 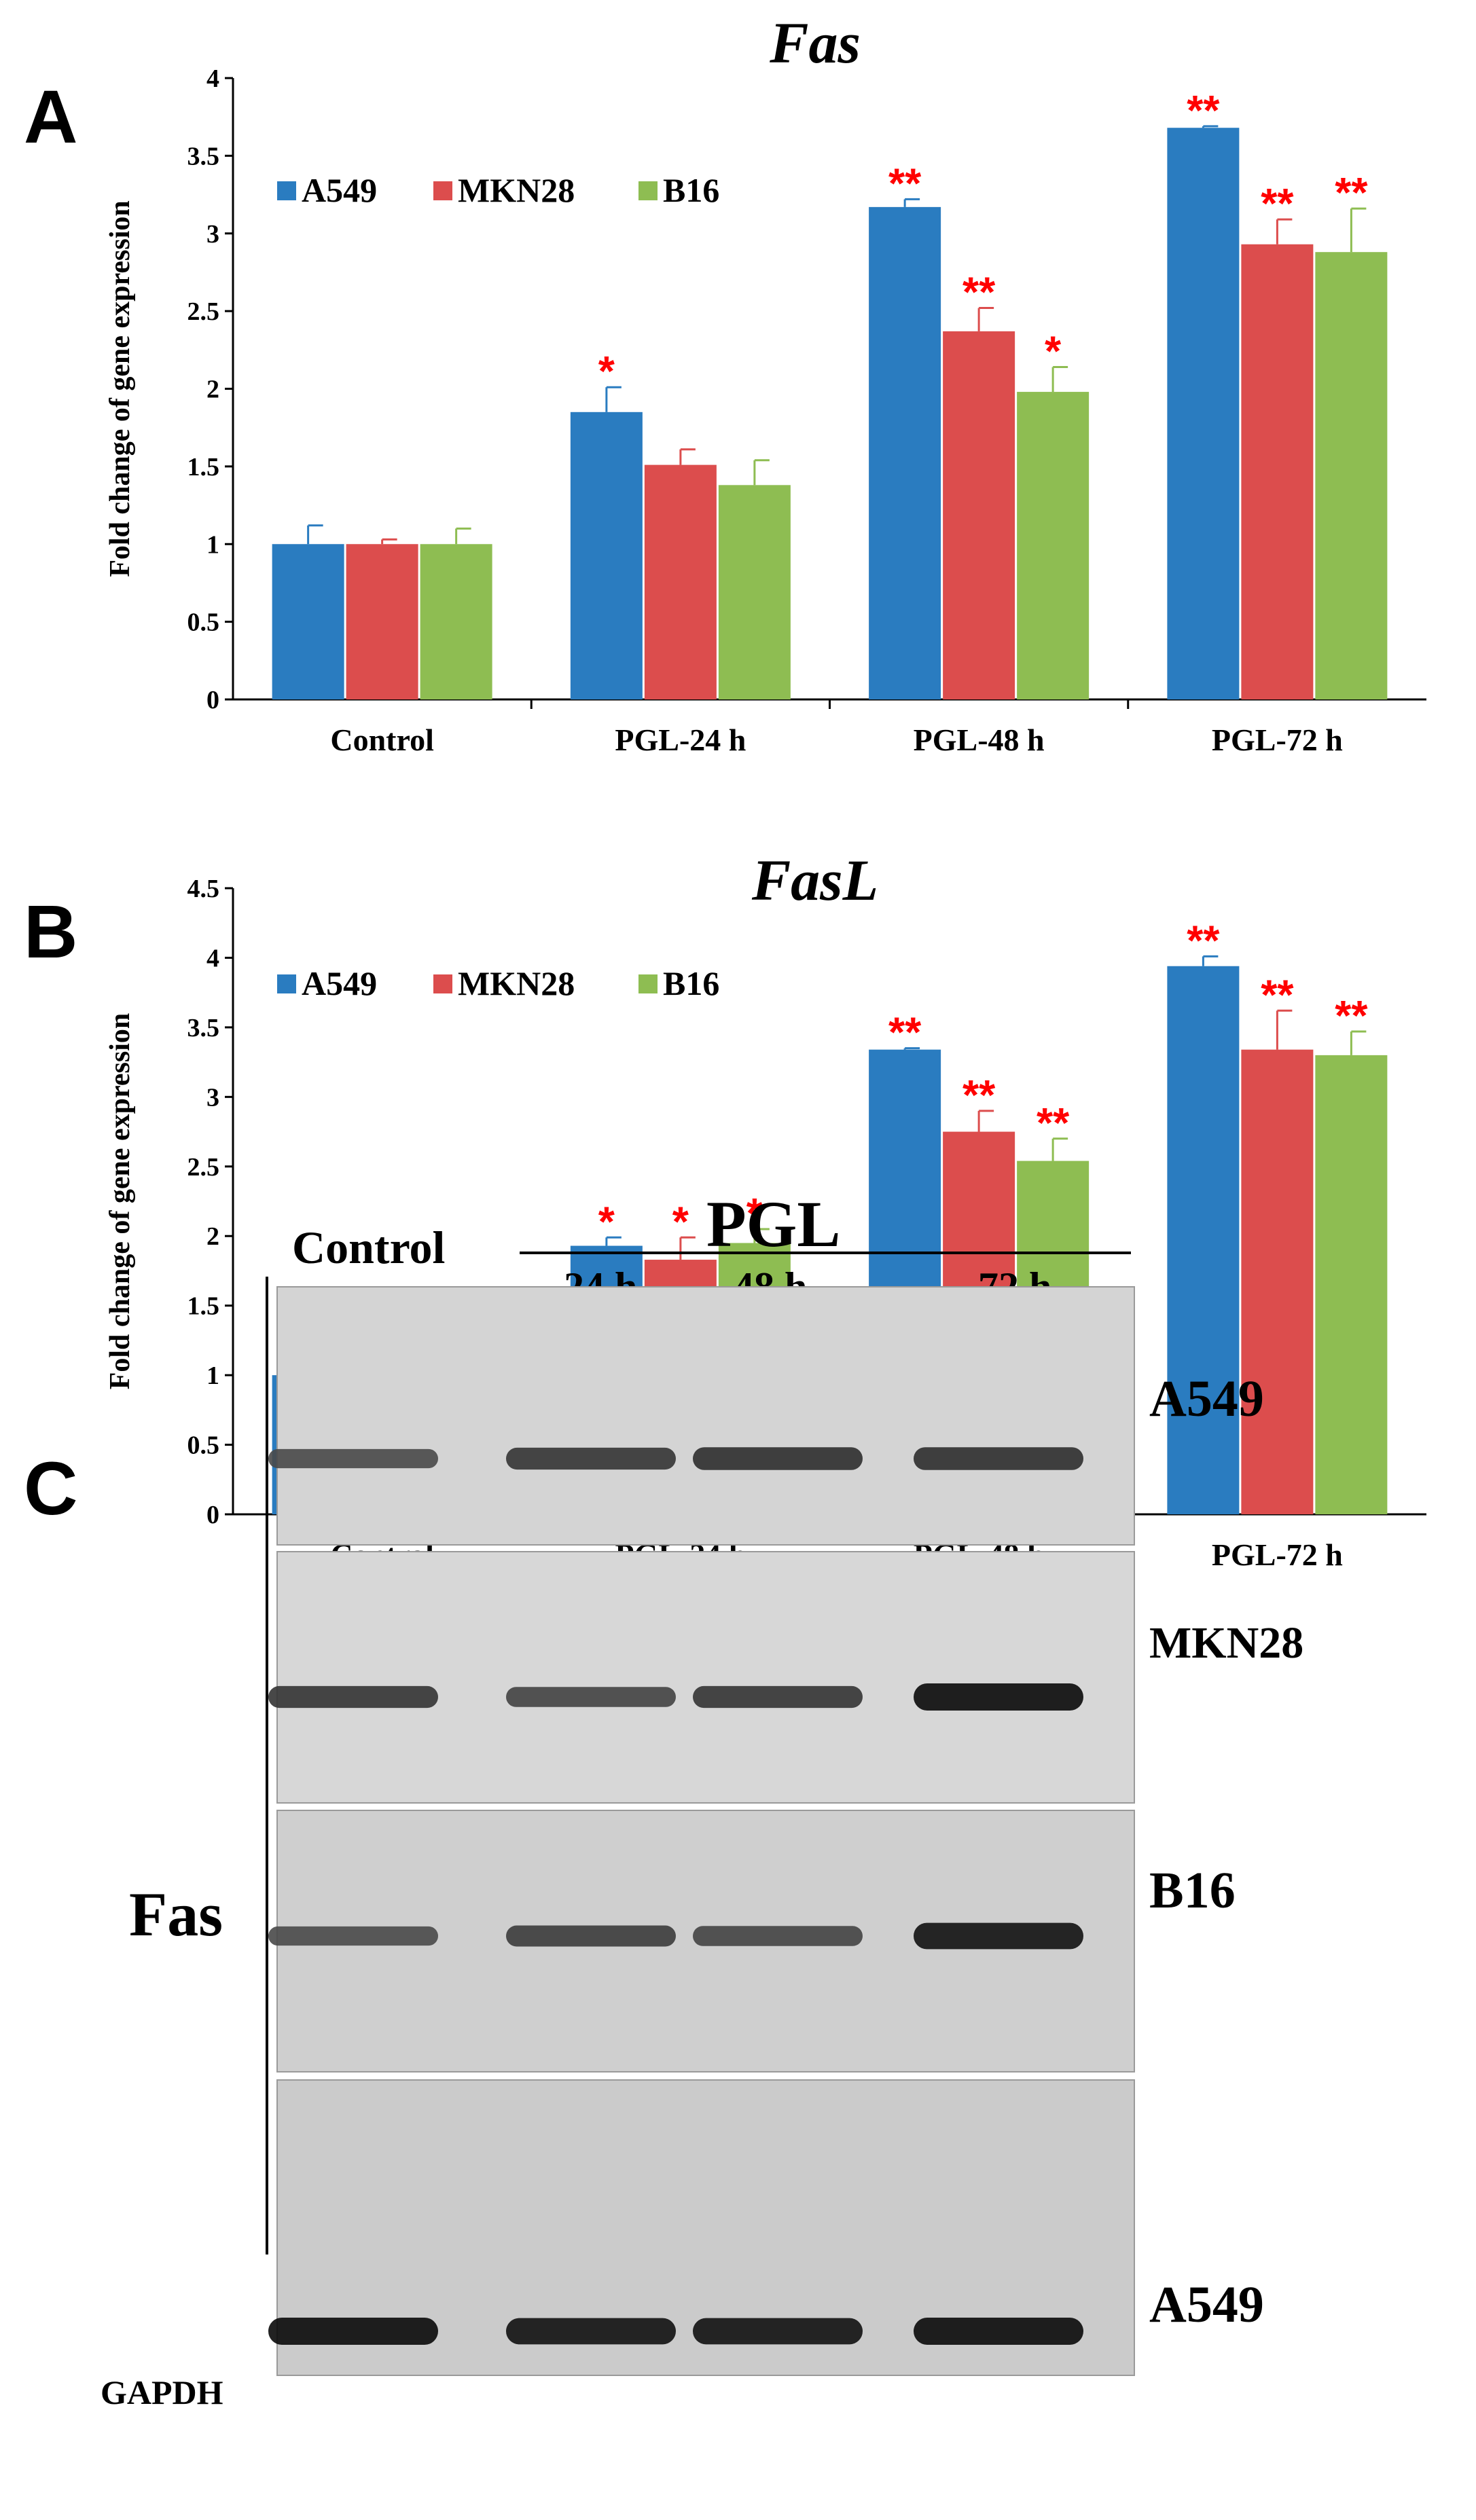 I want to click on charta-y-axis-label: Fold change of gene expression, so click(x=121, y=389).